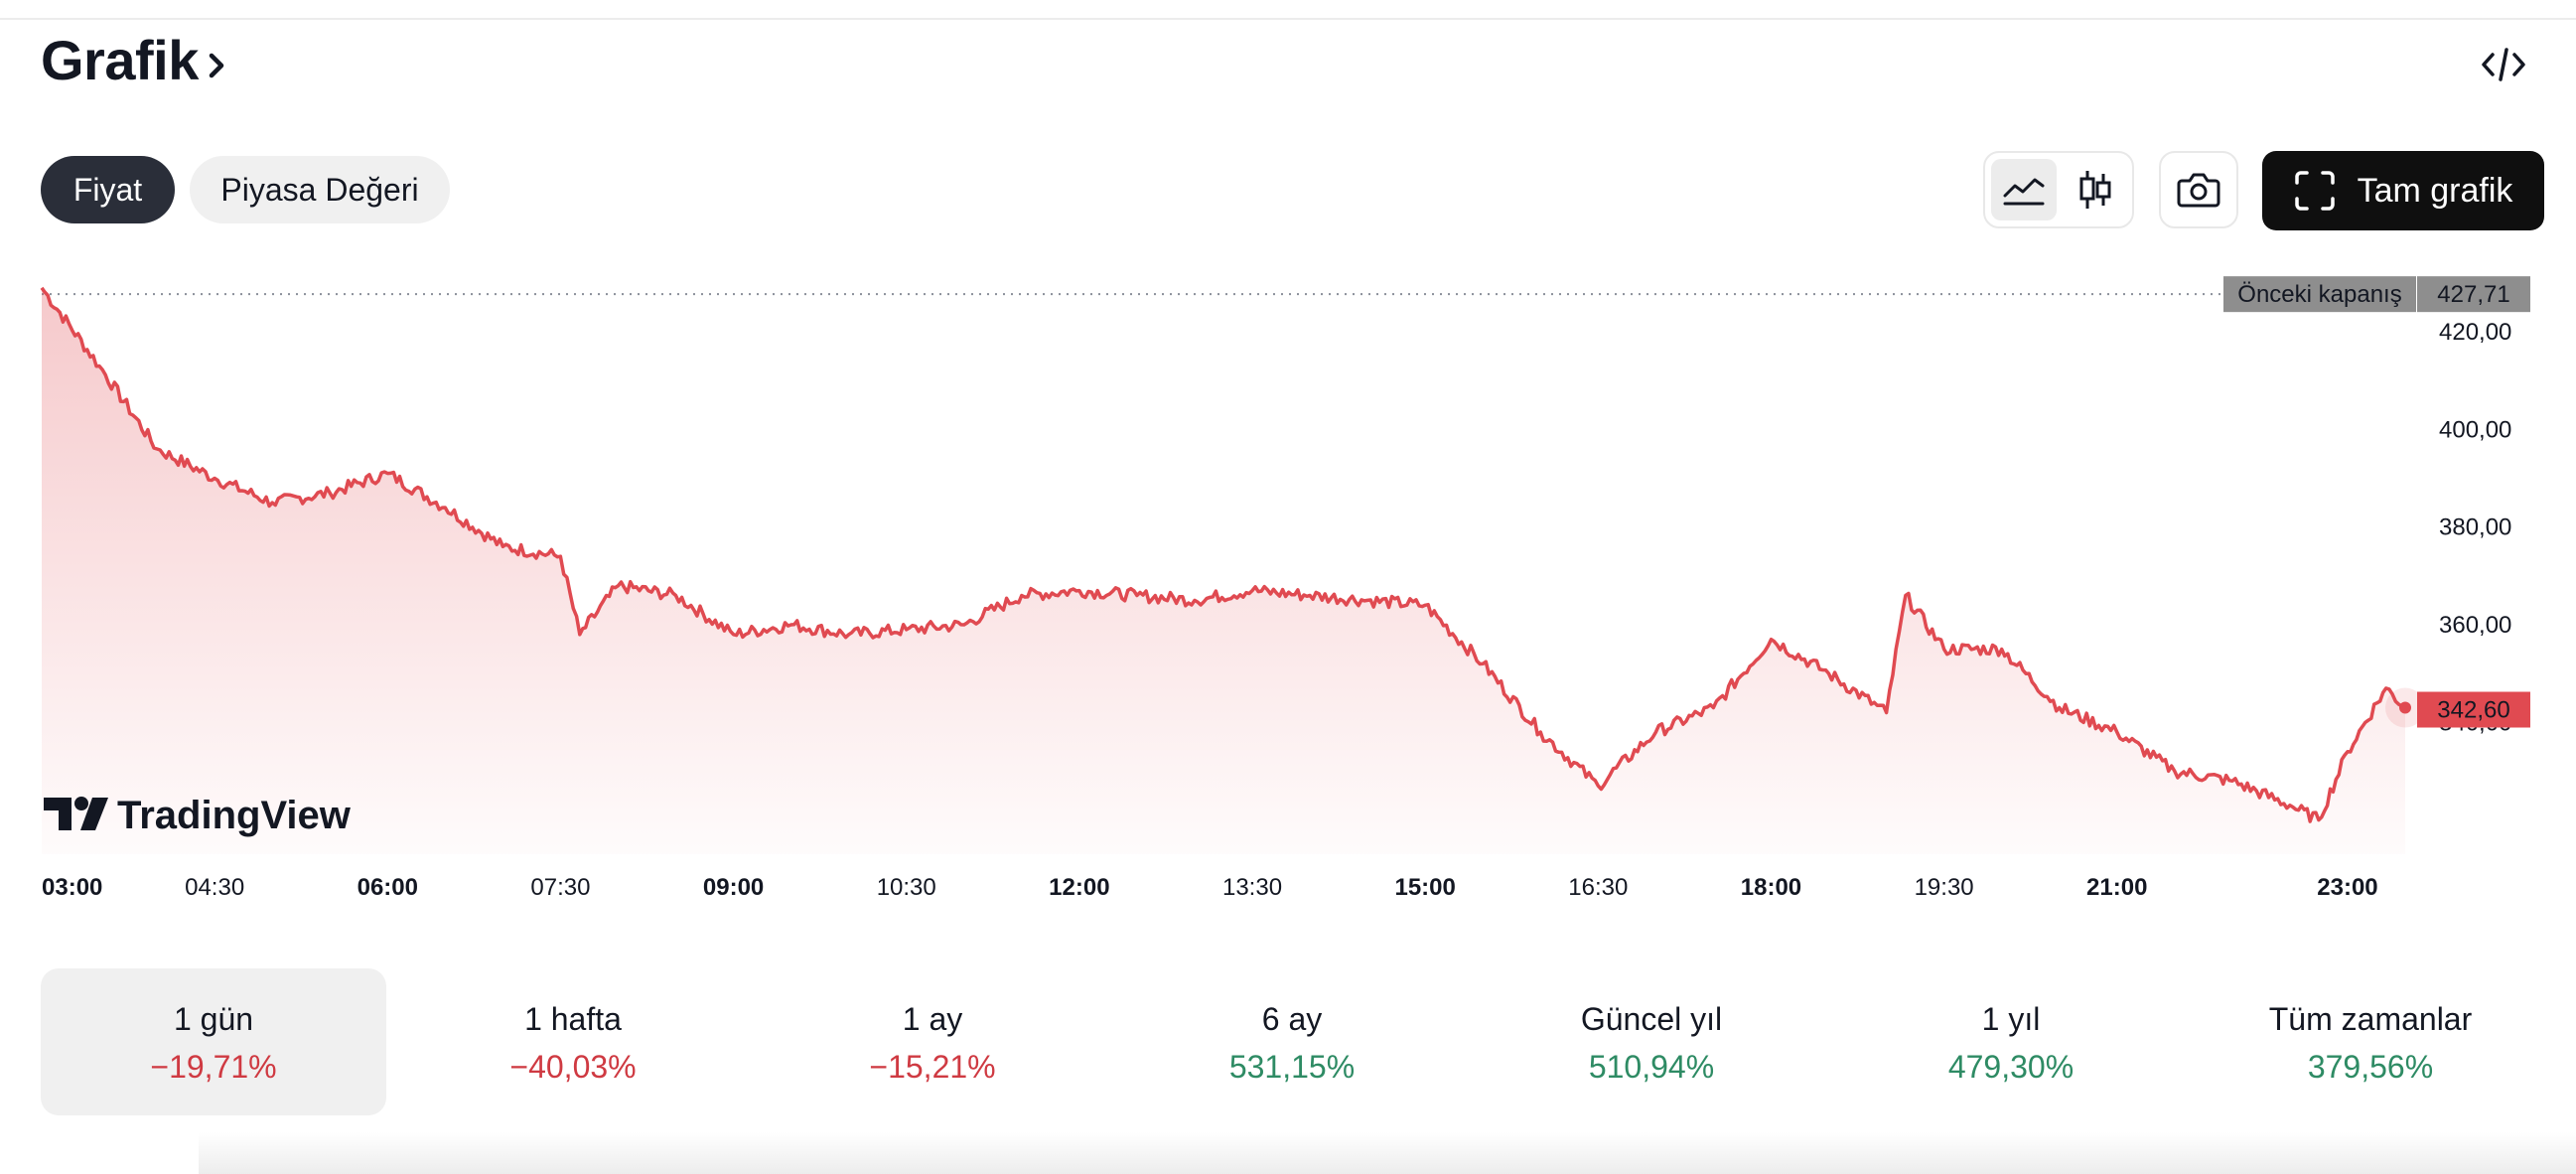  I want to click on full-chart-button: Tam grafik, so click(2403, 190).